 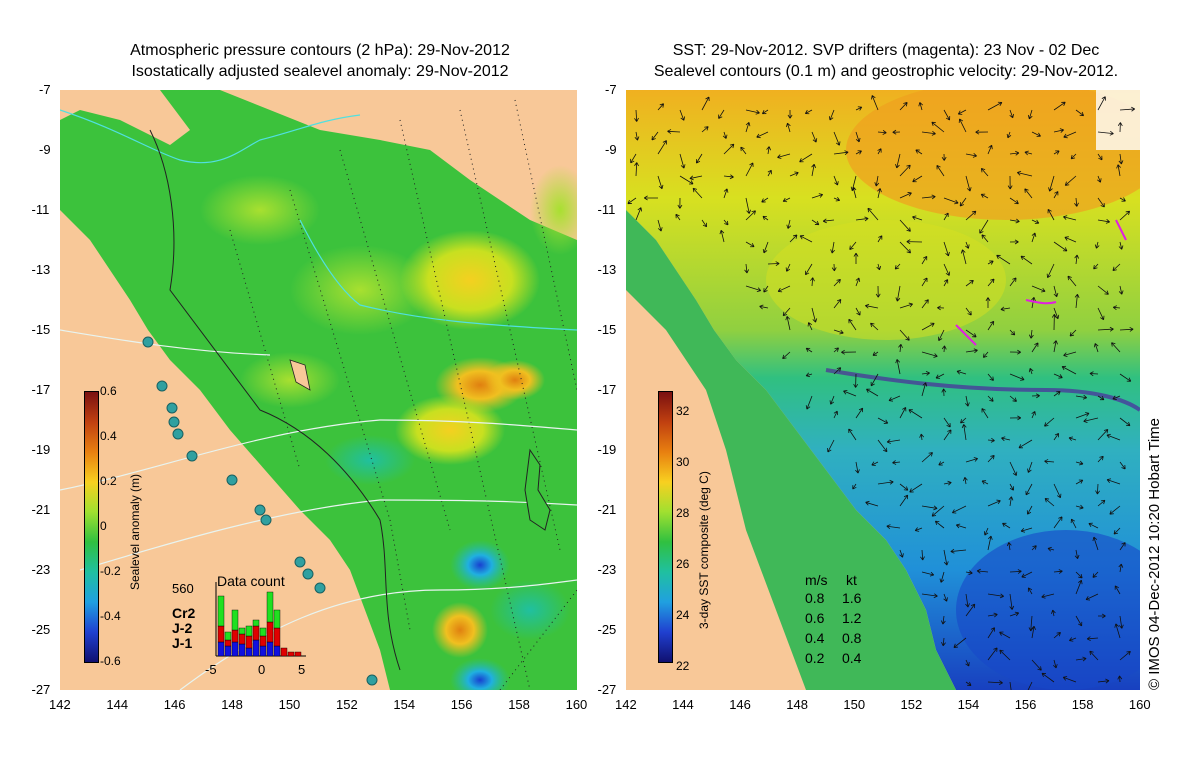 I want to click on lon-tick-left-160: 160, so click(x=576, y=704).